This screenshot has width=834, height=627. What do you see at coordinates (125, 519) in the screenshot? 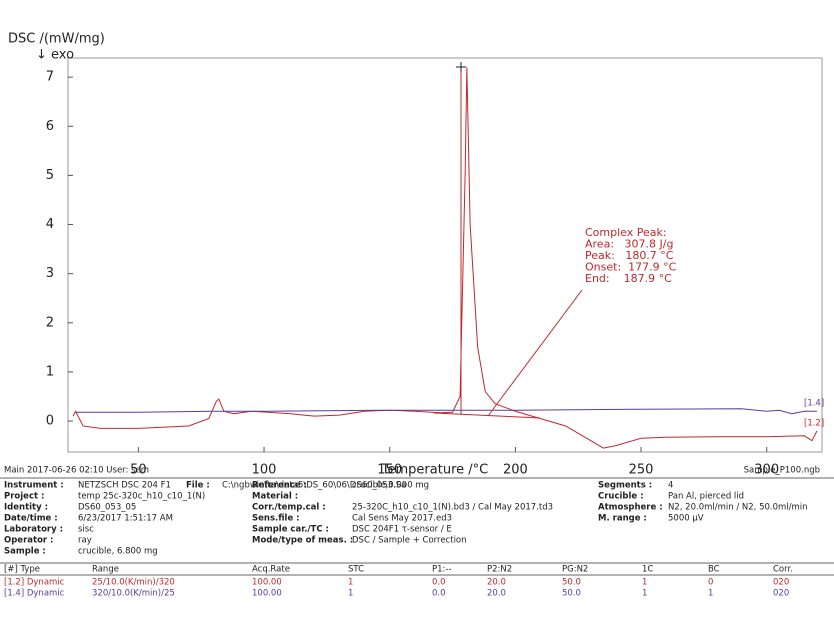
I see `info-value: 6/23/2017 1:51:17 AM` at bounding box center [125, 519].